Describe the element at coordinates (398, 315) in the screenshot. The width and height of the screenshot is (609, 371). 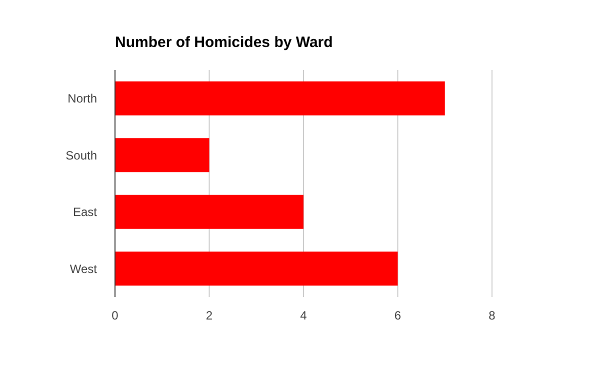
I see `x-tick-label: 6` at that location.